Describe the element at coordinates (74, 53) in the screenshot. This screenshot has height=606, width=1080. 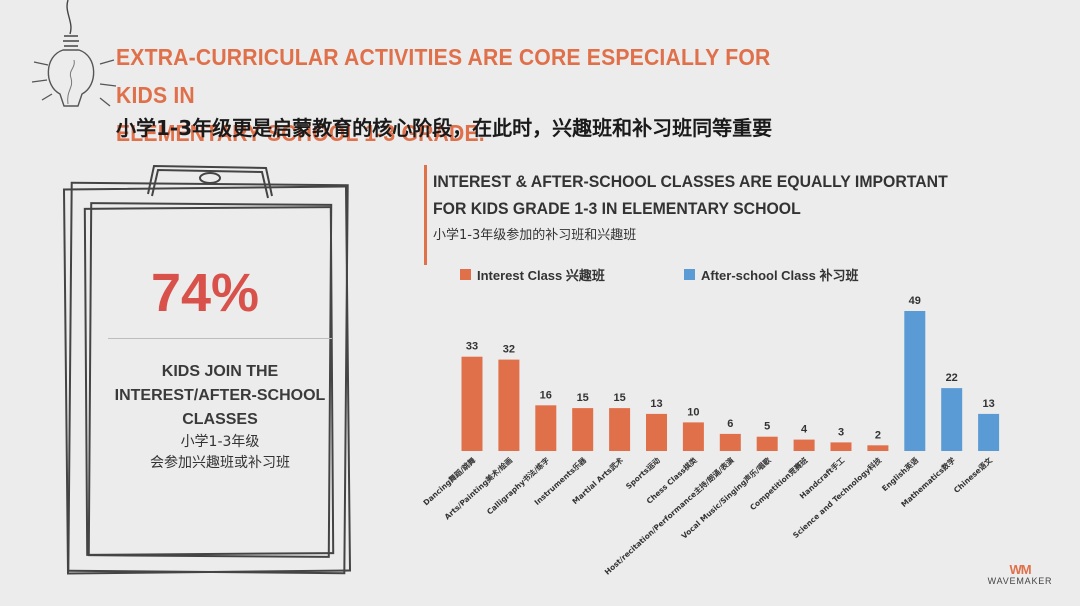
I see `light-bulb-icon` at that location.